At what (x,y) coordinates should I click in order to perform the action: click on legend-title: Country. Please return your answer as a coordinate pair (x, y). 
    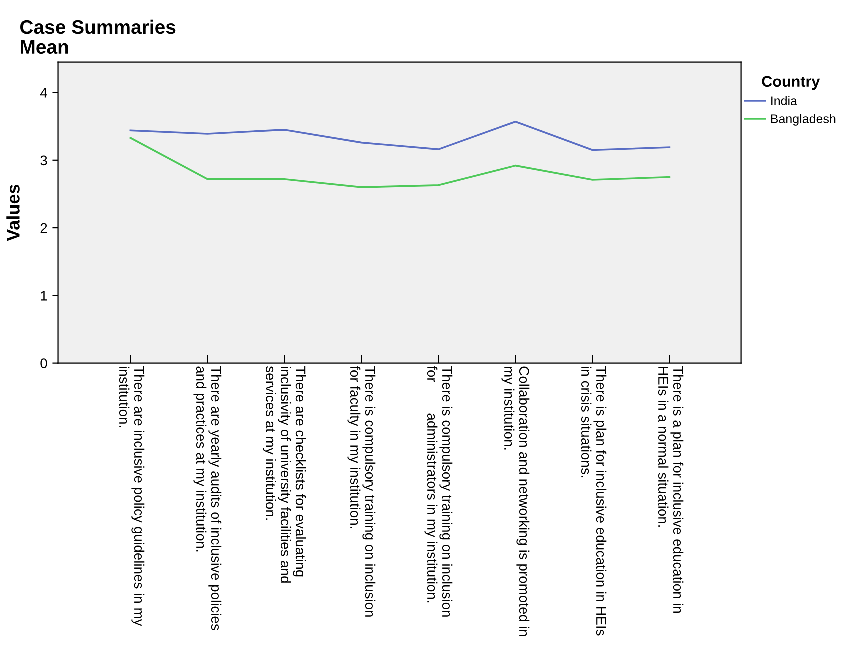
    Looking at the image, I should click on (791, 83).